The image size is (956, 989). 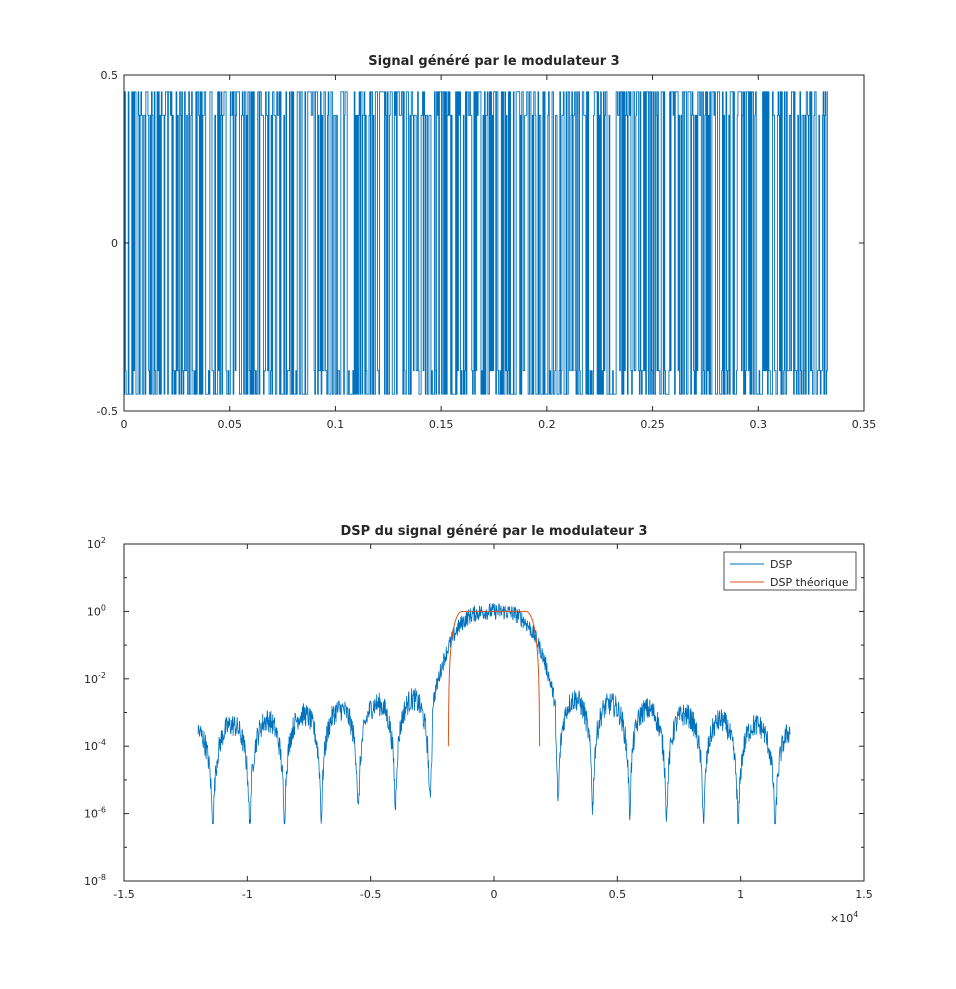 I want to click on dsp-legend: DSP DSP théorique, so click(x=790, y=571).